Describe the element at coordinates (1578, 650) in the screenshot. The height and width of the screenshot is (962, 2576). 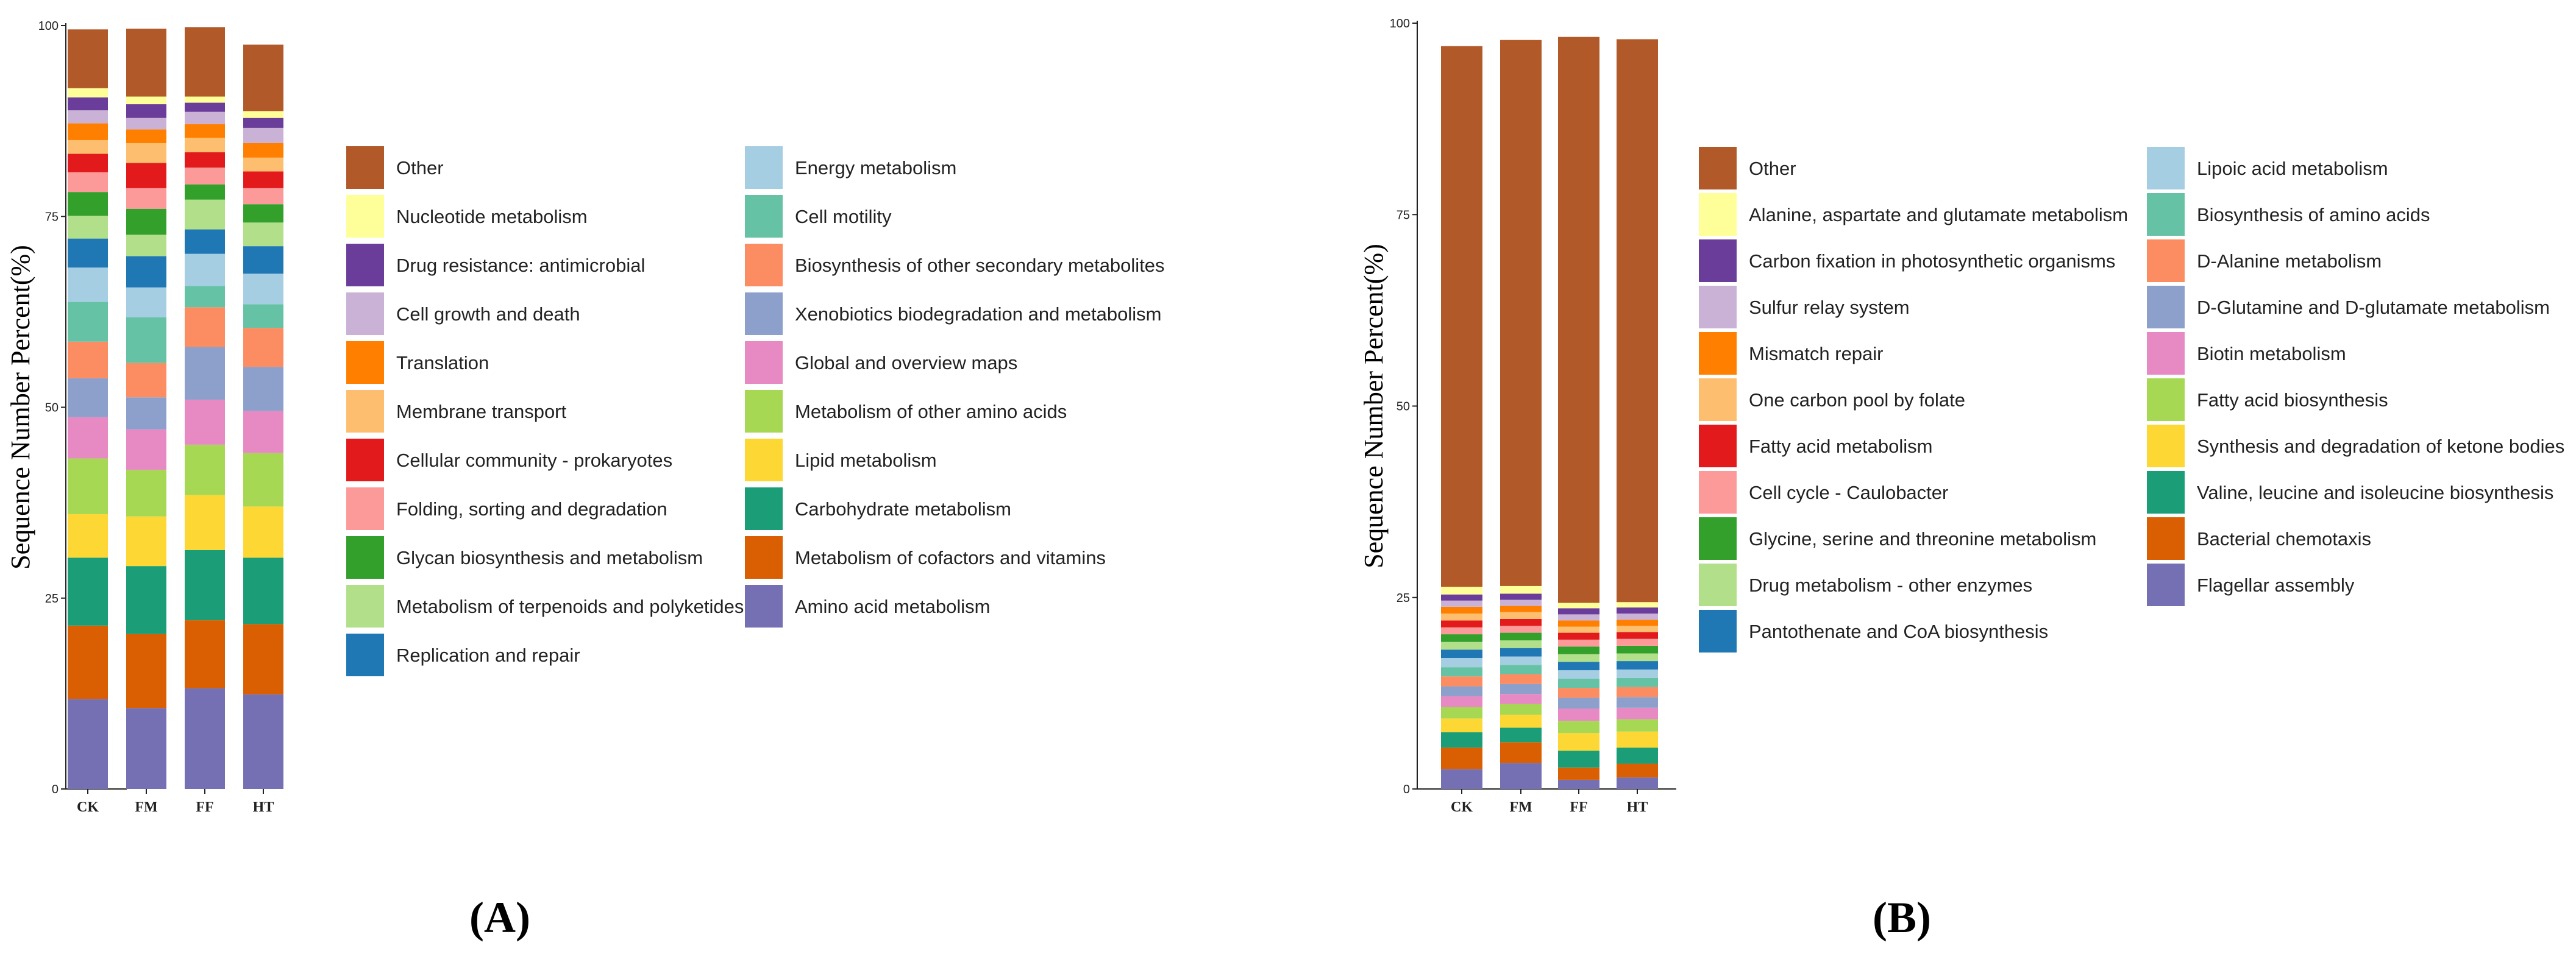
I see `bar-segment-ff-glycine-serine-and-threonine-metabolism` at that location.